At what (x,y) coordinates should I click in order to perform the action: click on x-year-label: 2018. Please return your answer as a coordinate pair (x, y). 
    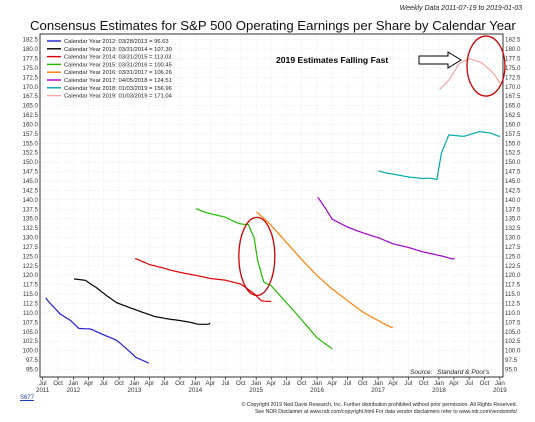
    Looking at the image, I should click on (439, 390).